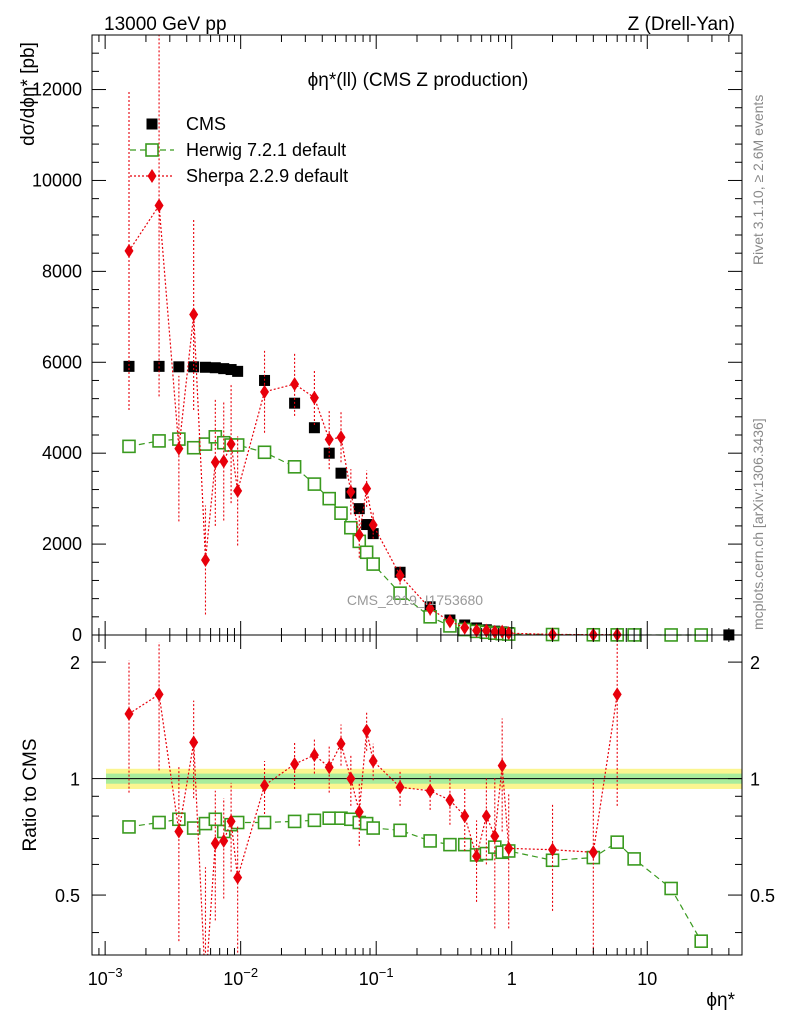  Describe the element at coordinates (762, 896) in the screenshot. I see `ratio-y-tick-label-right: 0.5` at that location.